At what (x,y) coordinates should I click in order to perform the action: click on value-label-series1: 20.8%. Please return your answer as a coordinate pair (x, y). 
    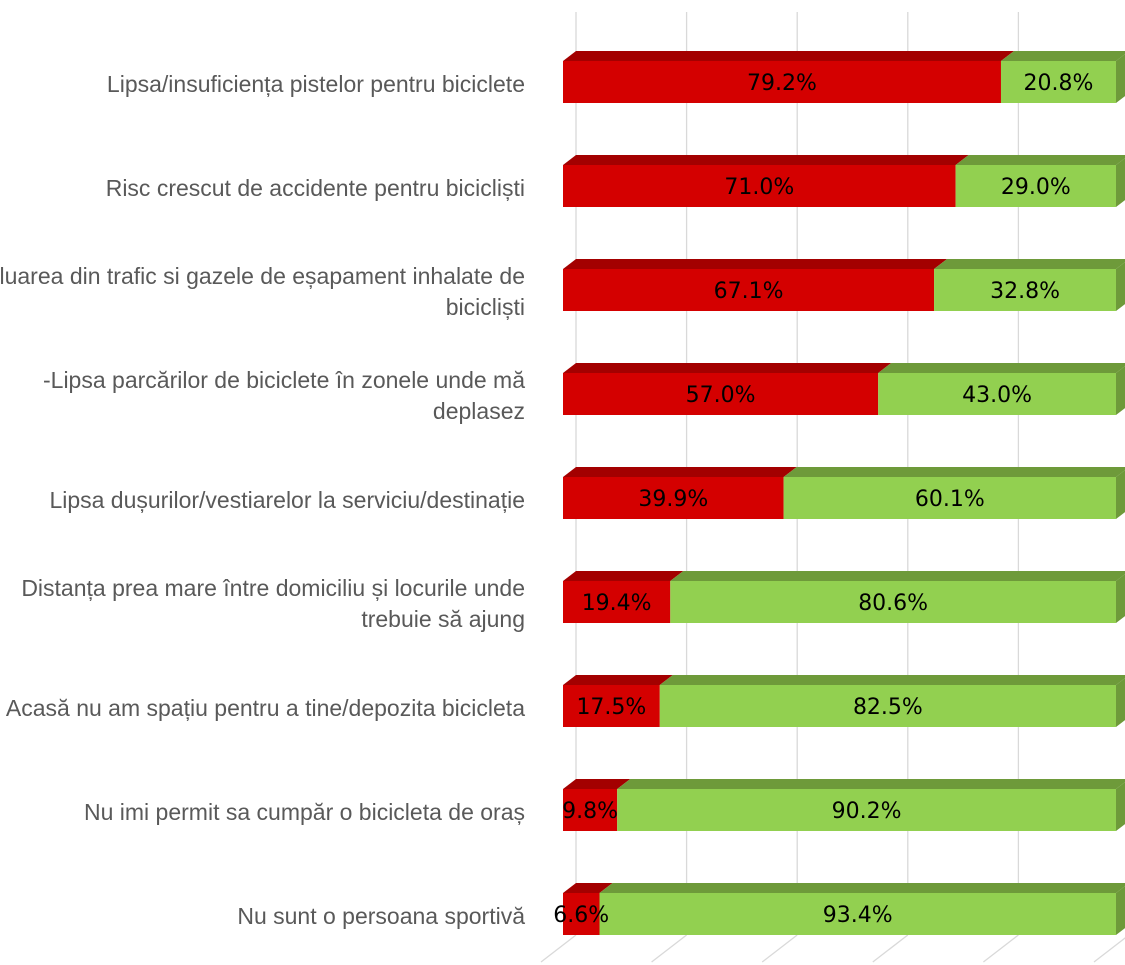
    Looking at the image, I should click on (1059, 83).